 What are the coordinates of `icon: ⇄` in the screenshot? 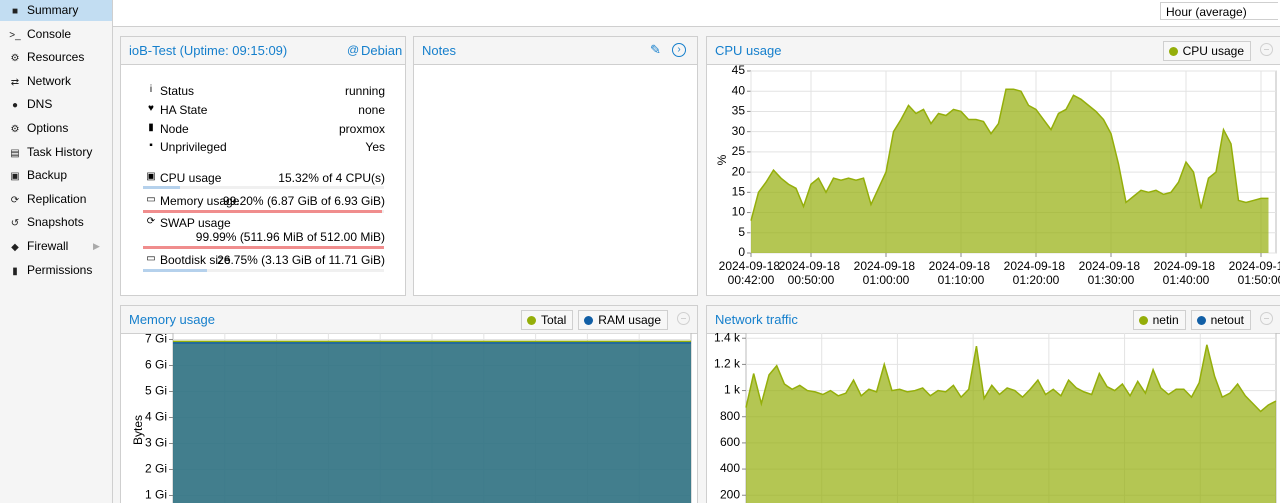 It's located at (15, 82).